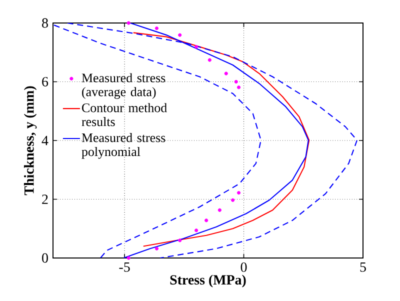  What do you see at coordinates (124, 86) in the screenshot?
I see `legend-label: Measured stress (average data)` at bounding box center [124, 86].